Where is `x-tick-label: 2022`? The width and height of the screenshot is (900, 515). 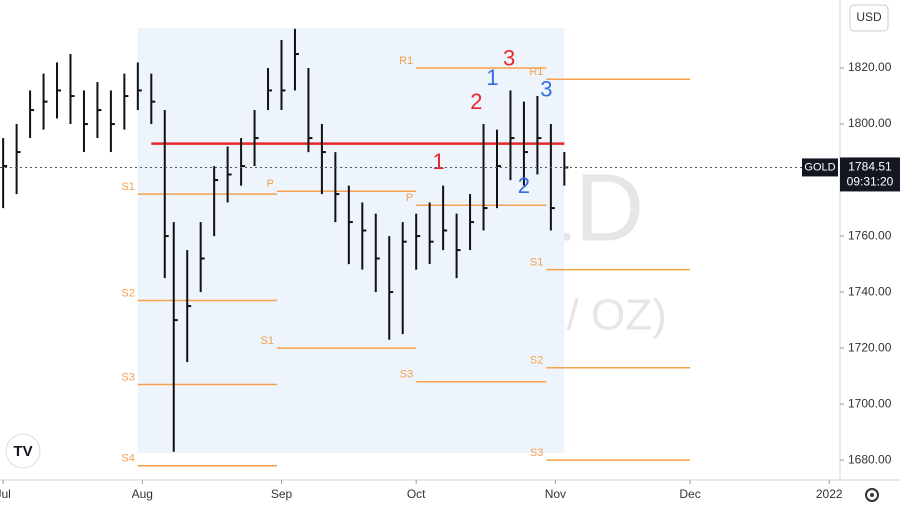
x-tick-label: 2022 is located at coordinates (829, 494).